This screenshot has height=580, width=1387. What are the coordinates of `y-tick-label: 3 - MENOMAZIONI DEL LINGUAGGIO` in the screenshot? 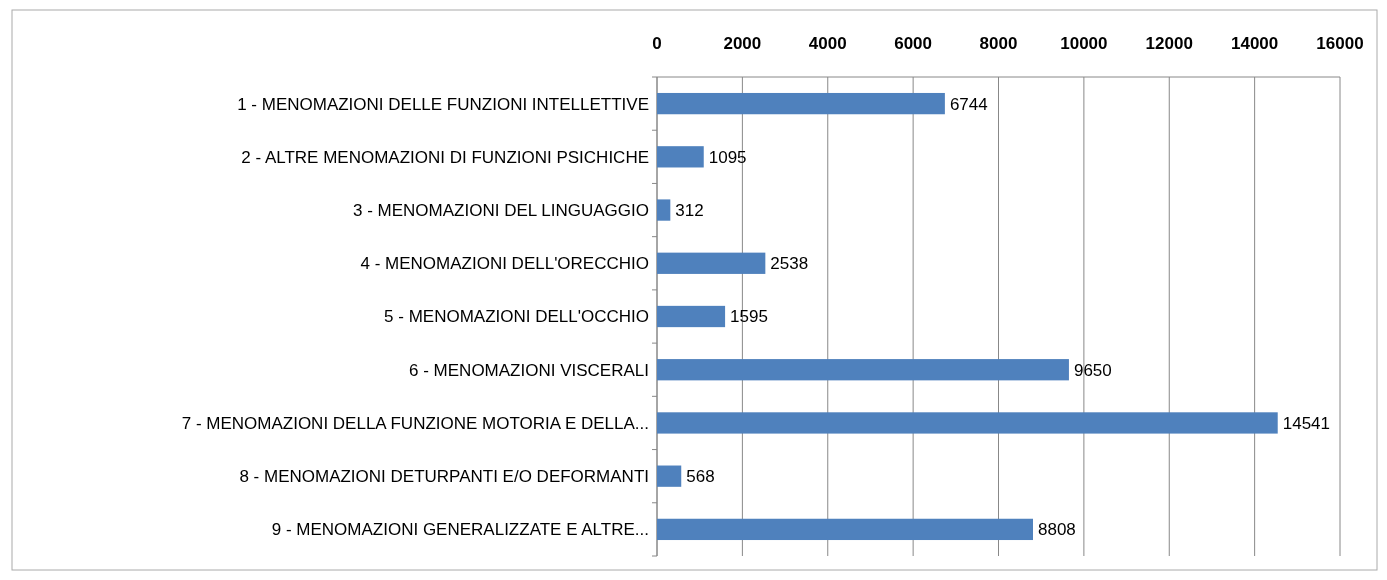 It's located at (501, 211).